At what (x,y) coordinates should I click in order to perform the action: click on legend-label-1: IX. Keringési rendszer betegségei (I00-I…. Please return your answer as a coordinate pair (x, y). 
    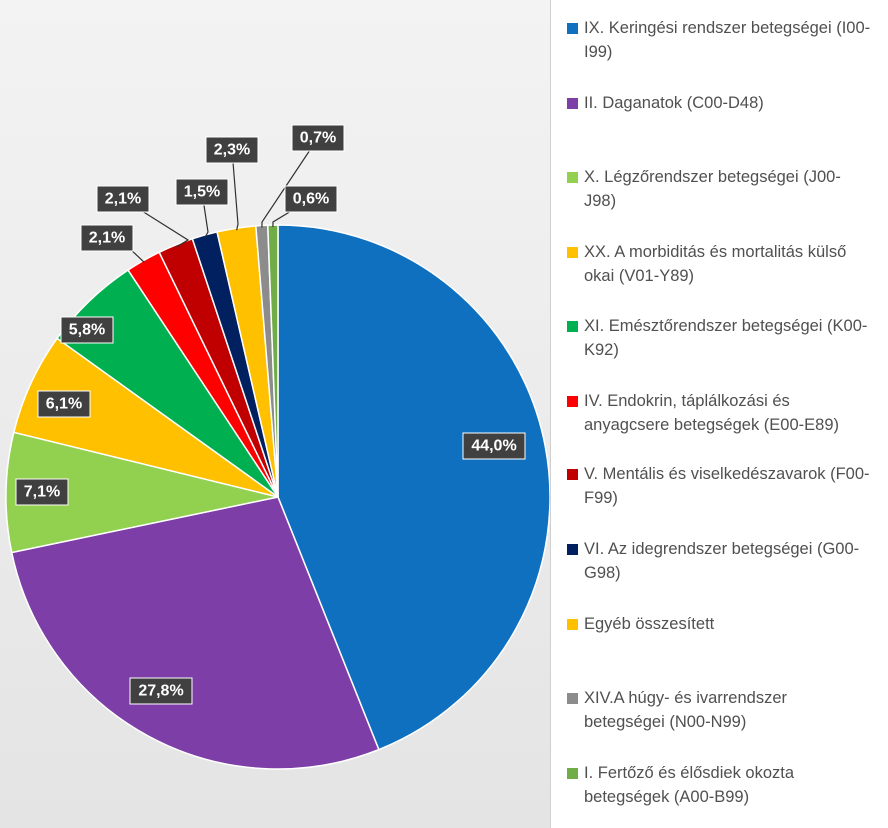
    Looking at the image, I should click on (727, 40).